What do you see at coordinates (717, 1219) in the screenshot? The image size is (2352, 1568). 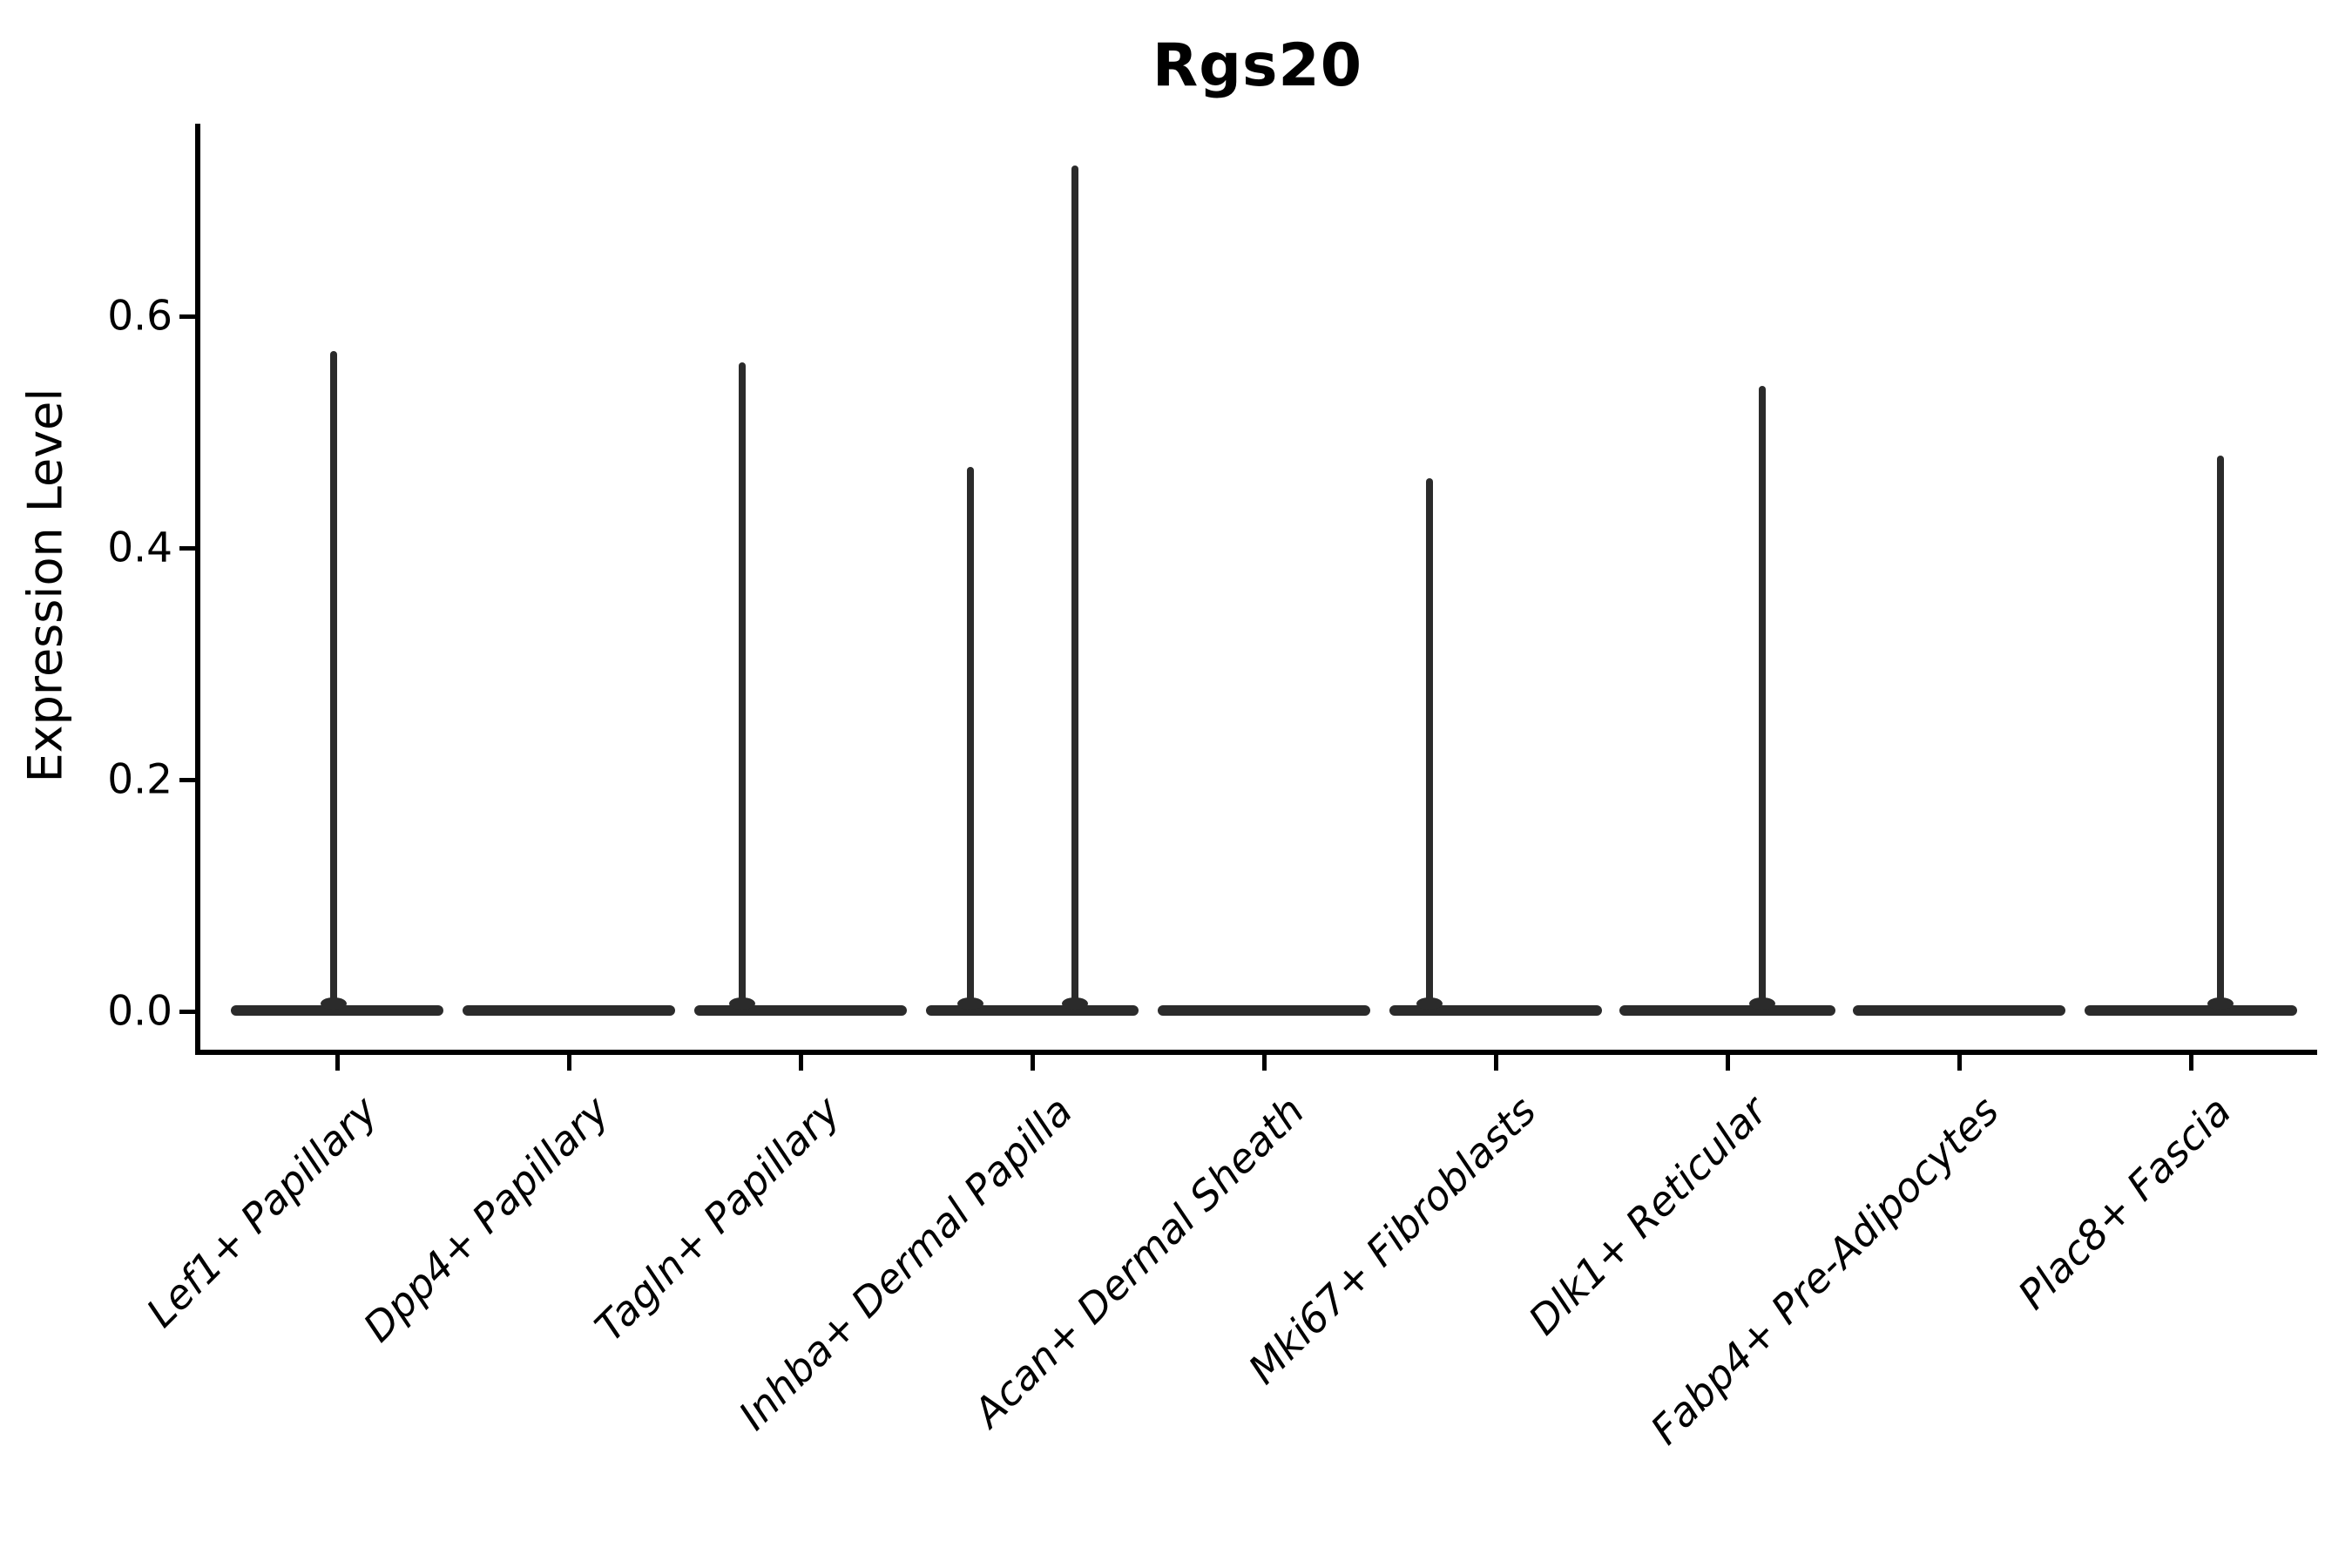 I see `x-tick-label: Tagln+ Papillary` at bounding box center [717, 1219].